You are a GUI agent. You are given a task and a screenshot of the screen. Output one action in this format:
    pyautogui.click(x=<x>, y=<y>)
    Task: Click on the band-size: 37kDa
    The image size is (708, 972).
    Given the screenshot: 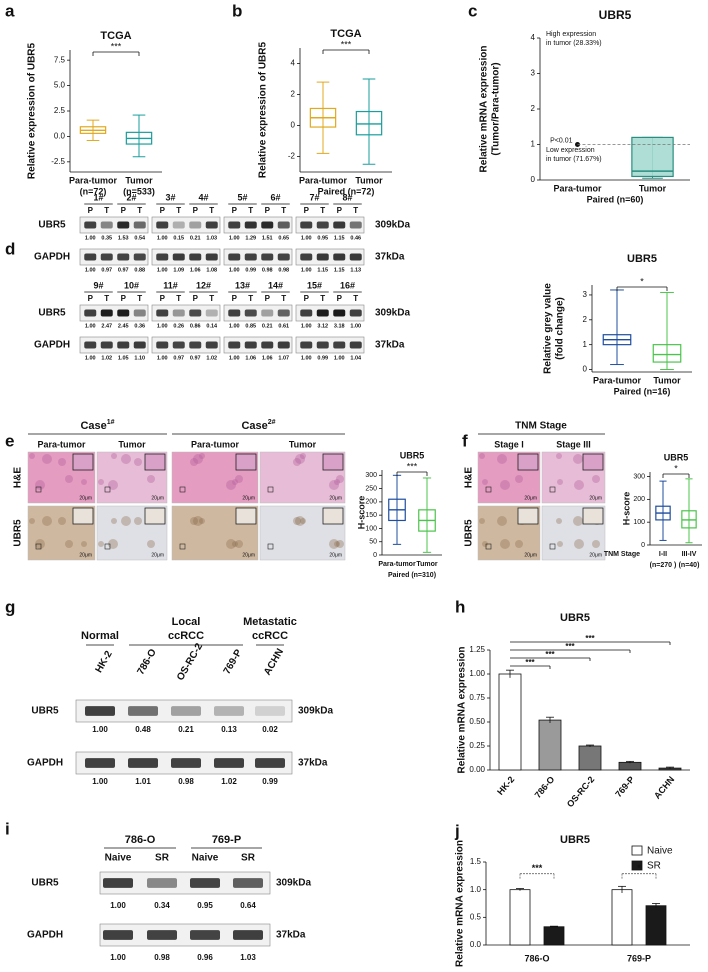 What is the action you would take?
    pyautogui.click(x=390, y=345)
    